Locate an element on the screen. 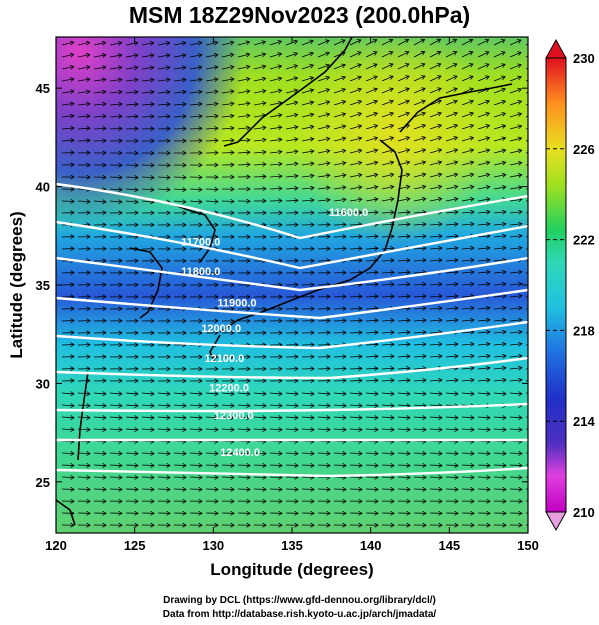  contour-label: 11900.0 is located at coordinates (236, 304).